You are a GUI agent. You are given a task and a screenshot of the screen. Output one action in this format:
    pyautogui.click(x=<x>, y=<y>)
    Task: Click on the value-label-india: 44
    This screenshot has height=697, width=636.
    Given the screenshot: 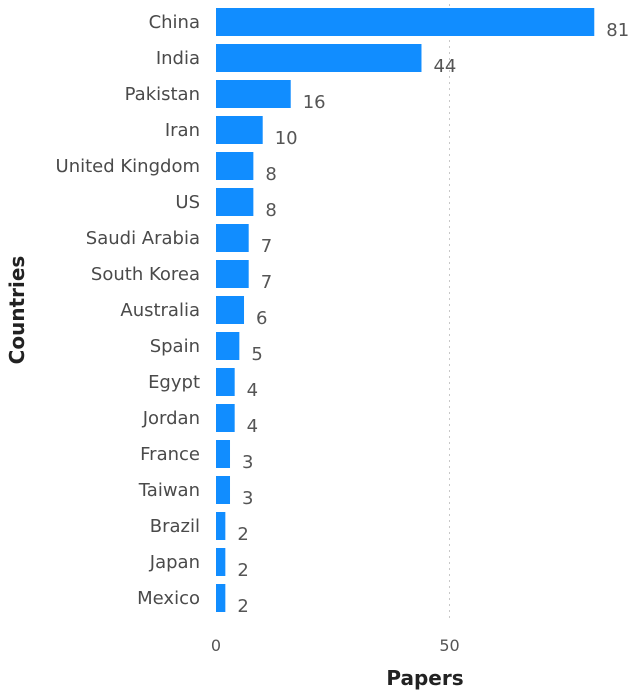 What is the action you would take?
    pyautogui.click(x=444, y=66)
    